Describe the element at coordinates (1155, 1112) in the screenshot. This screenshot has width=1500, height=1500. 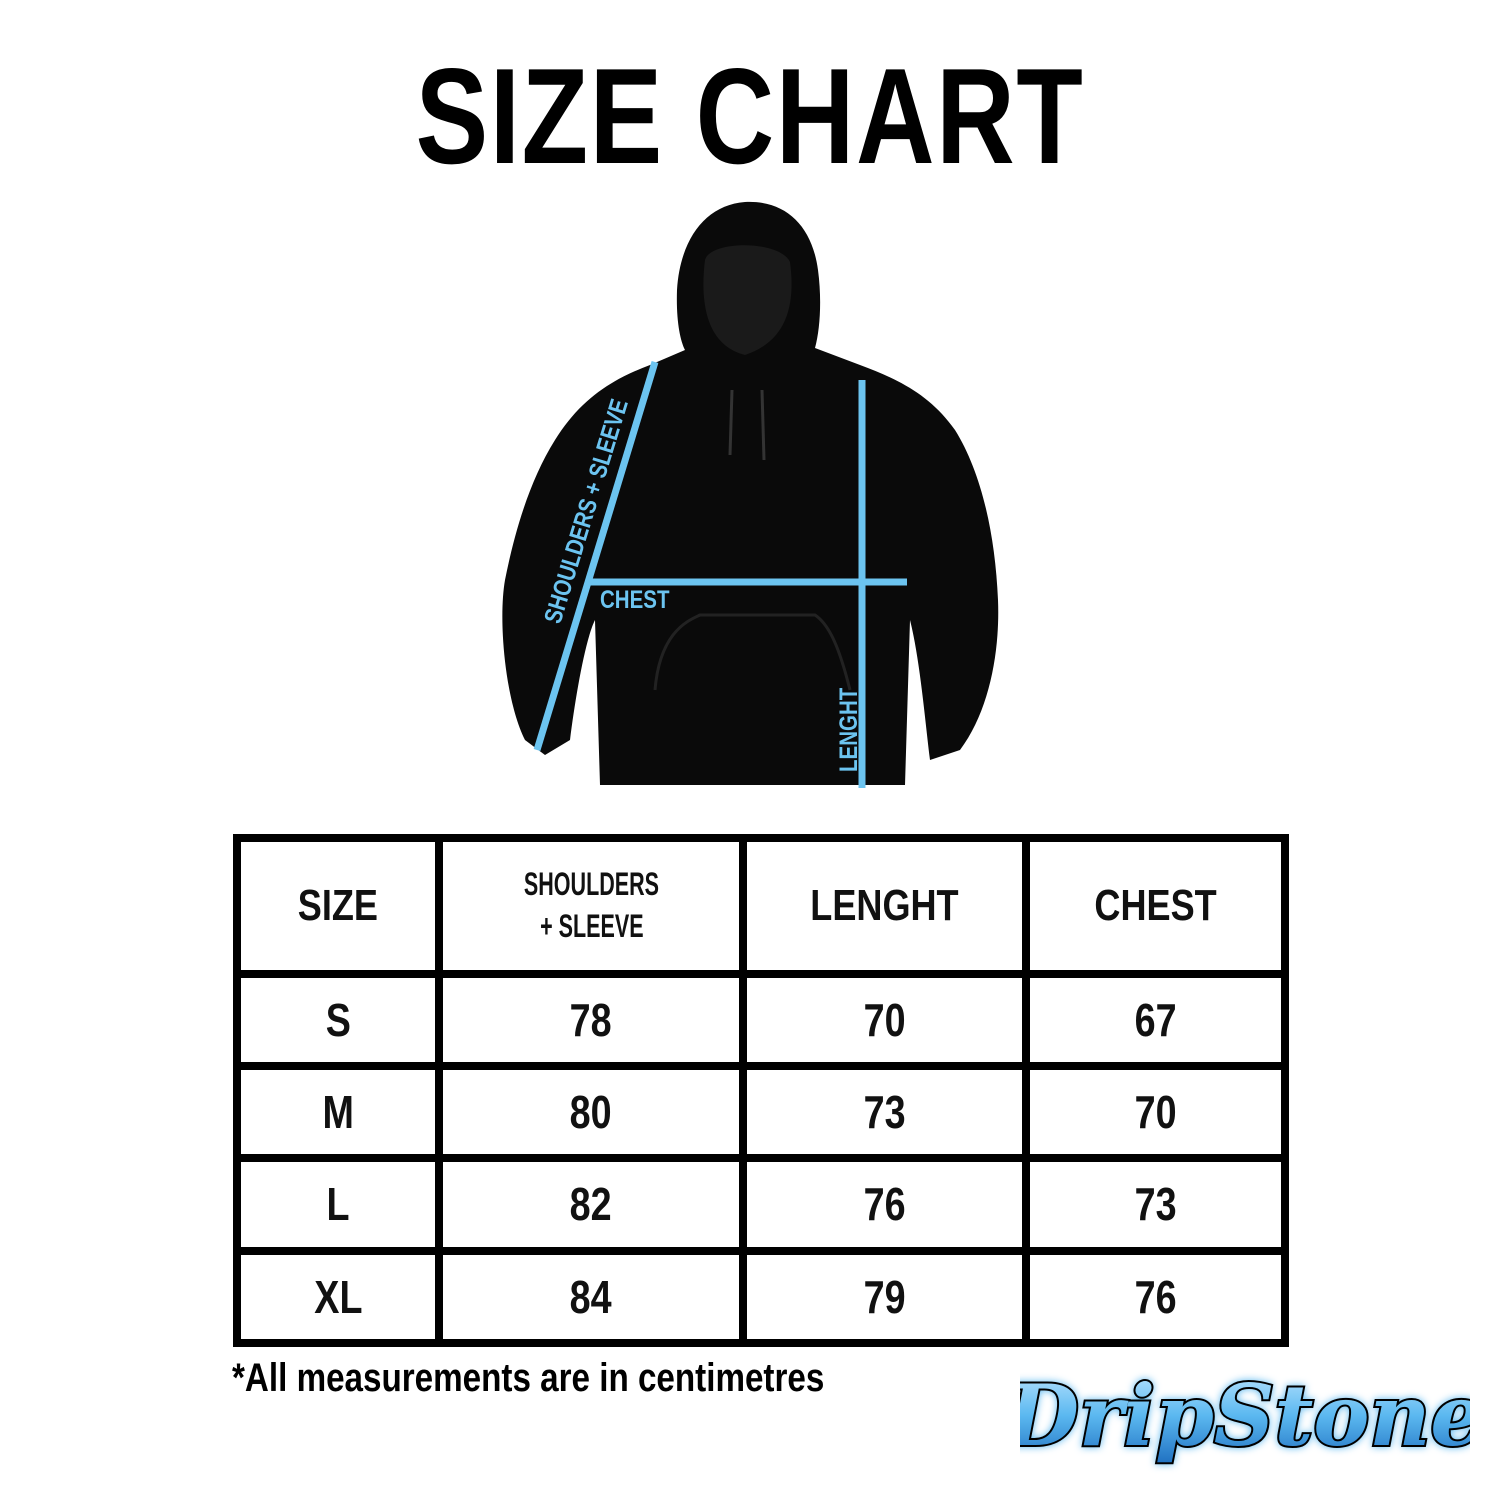
I see `cell-chest: 70` at that location.